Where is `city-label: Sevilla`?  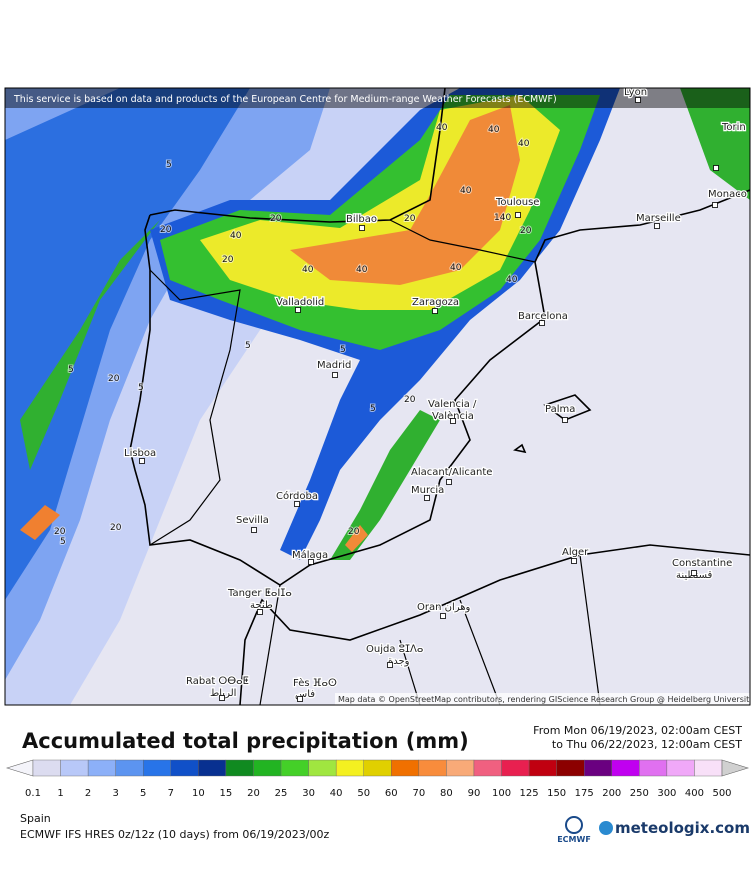 city-label: Sevilla is located at coordinates (252, 520).